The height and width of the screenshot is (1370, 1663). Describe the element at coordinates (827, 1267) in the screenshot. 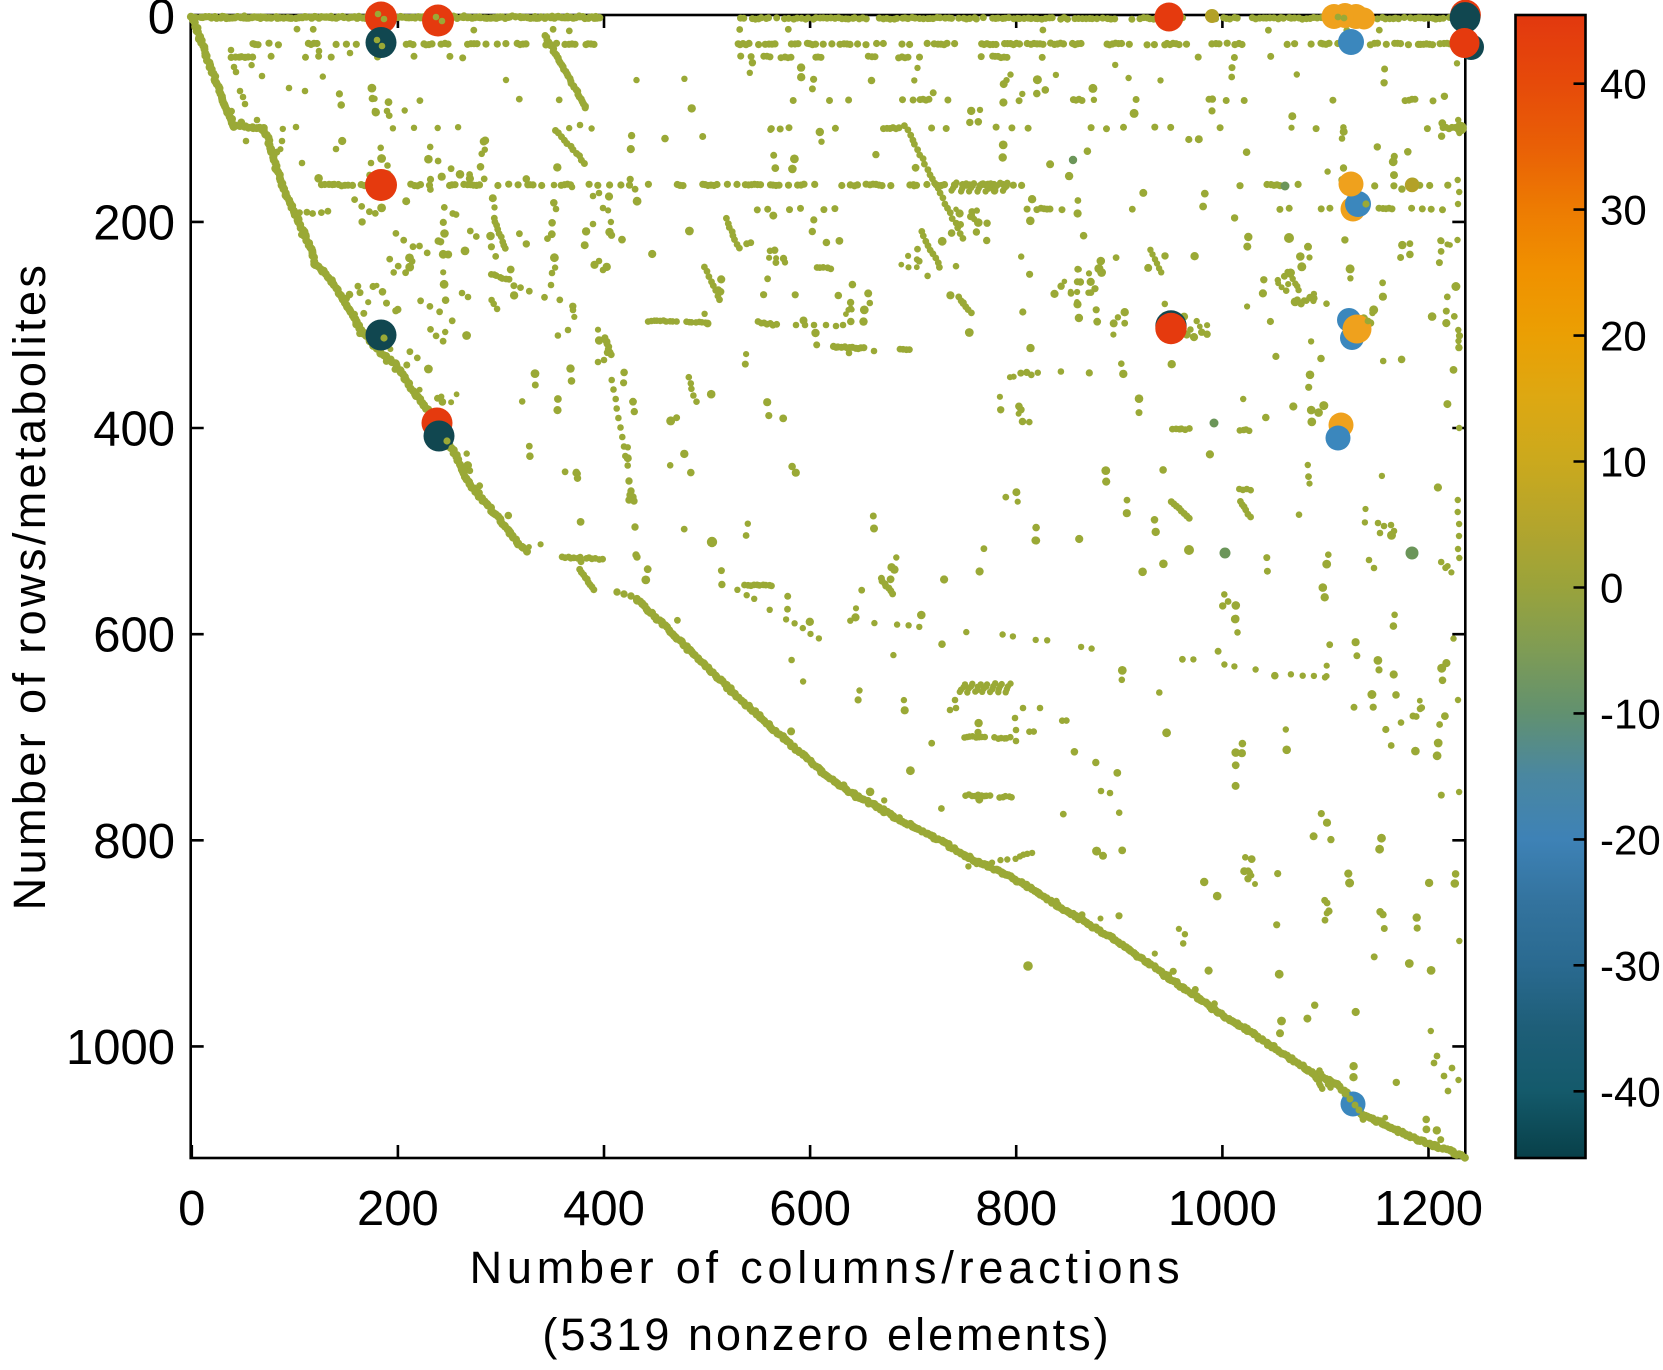

I see `svg-text: Number of columns/reactions` at that location.